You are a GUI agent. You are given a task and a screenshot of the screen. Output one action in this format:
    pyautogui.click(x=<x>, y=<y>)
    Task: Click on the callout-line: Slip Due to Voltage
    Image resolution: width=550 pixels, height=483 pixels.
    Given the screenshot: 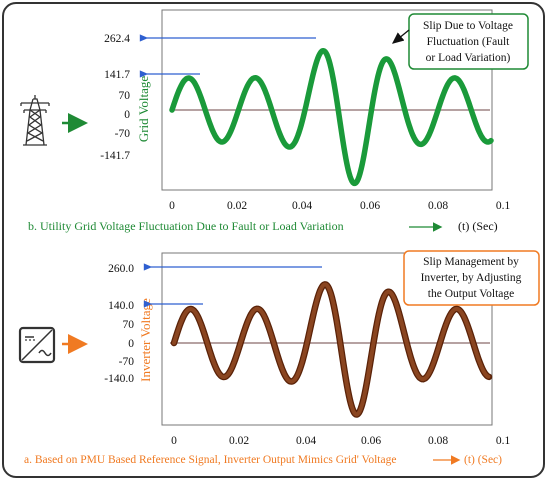 What is the action you would take?
    pyautogui.click(x=468, y=26)
    